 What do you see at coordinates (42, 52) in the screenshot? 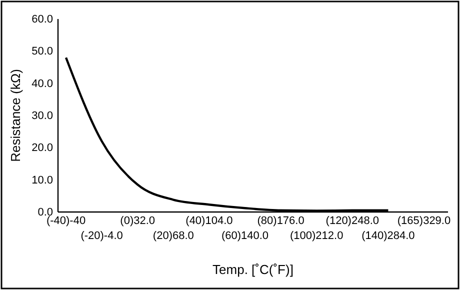
I see `y-tick-label: 50.0` at bounding box center [42, 52].